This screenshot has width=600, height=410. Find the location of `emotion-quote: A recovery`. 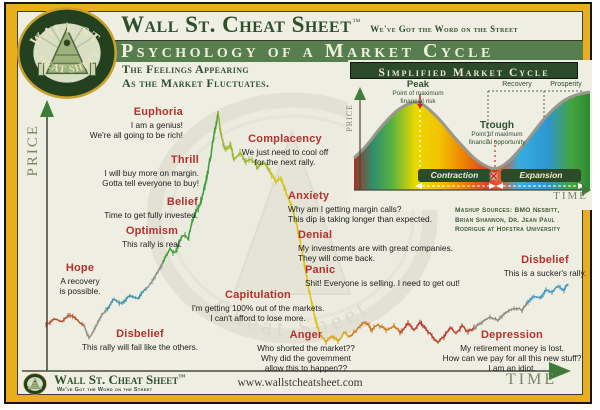

emotion-quote: A recovery is located at coordinates (80, 280).